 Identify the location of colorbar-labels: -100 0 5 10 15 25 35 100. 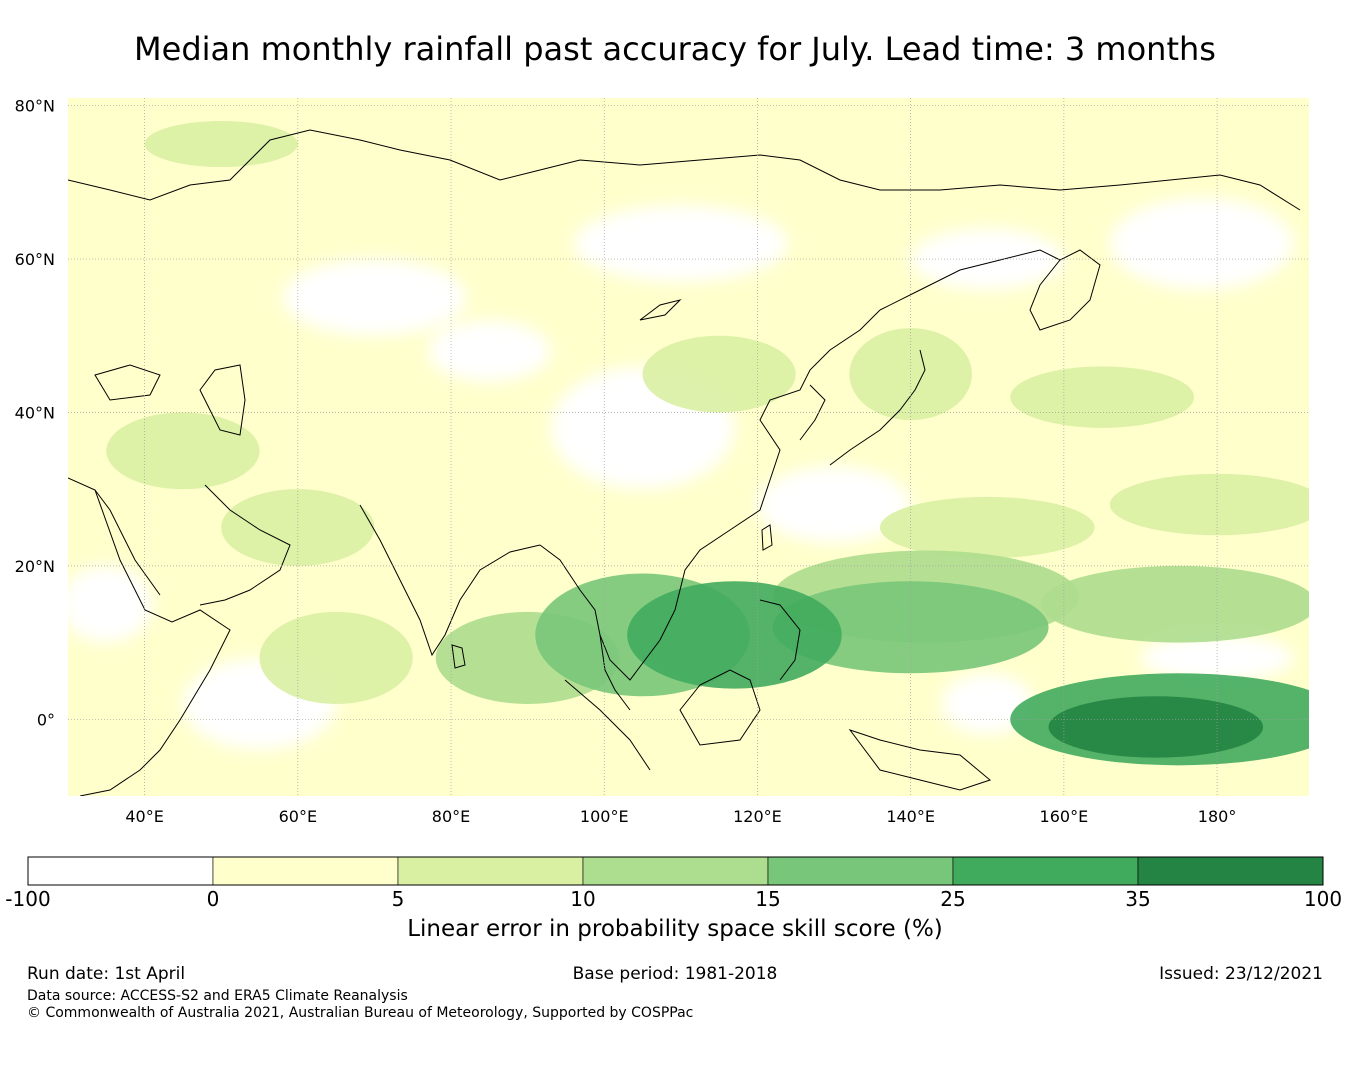
(673, 899).